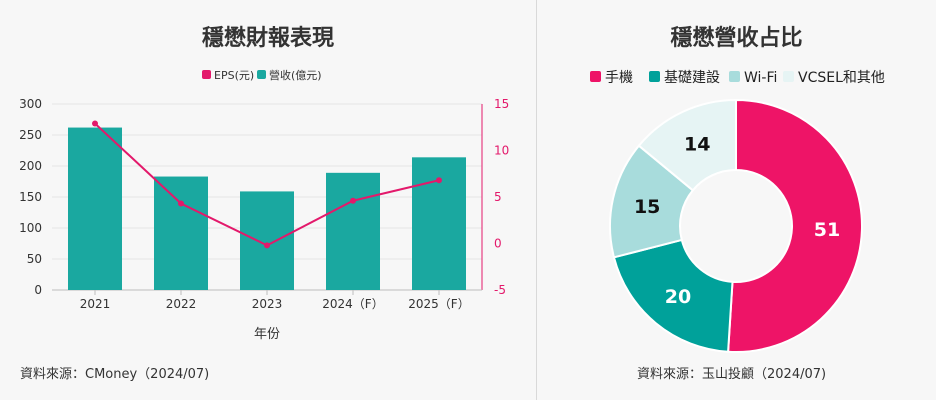  I want to click on financial-source: 資料來源：CMoney（2024/07), so click(115, 374).